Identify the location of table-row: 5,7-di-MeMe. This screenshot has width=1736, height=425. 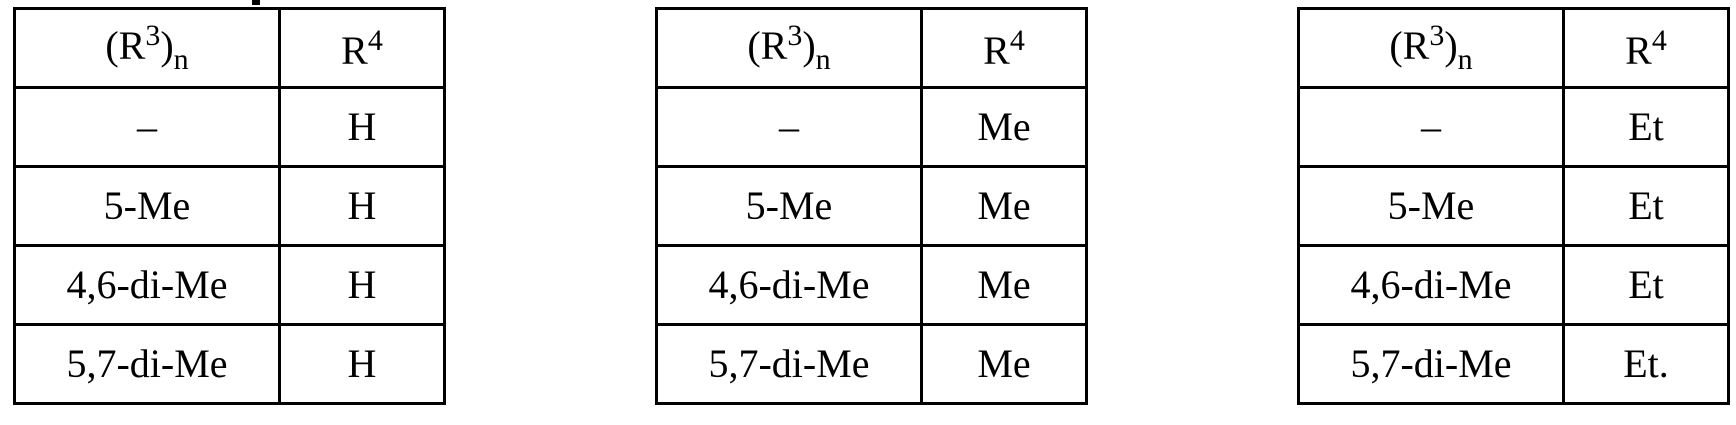
(872, 364).